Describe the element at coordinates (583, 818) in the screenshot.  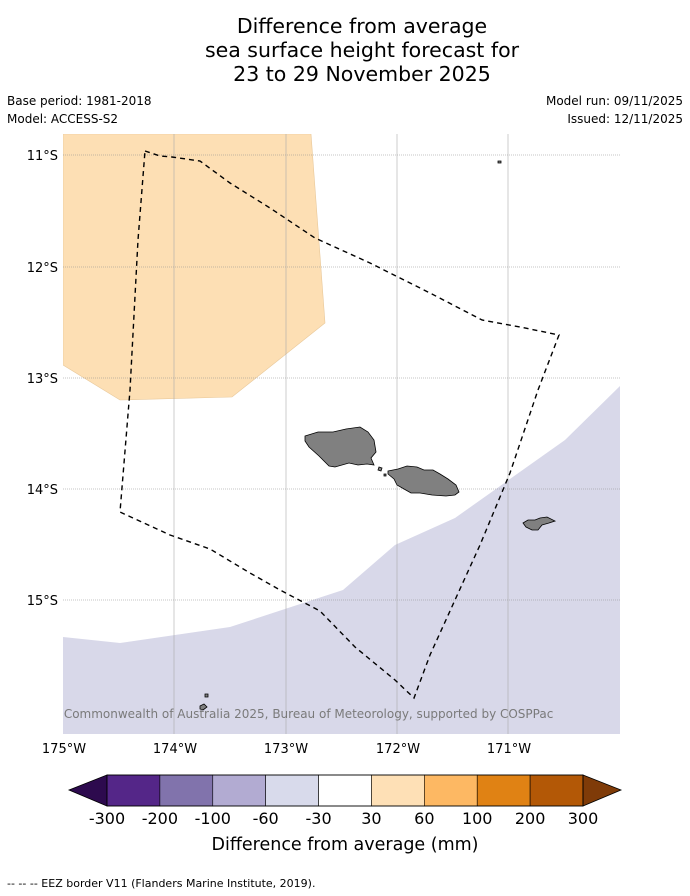
I see `colorbar-tick-label: 300` at that location.